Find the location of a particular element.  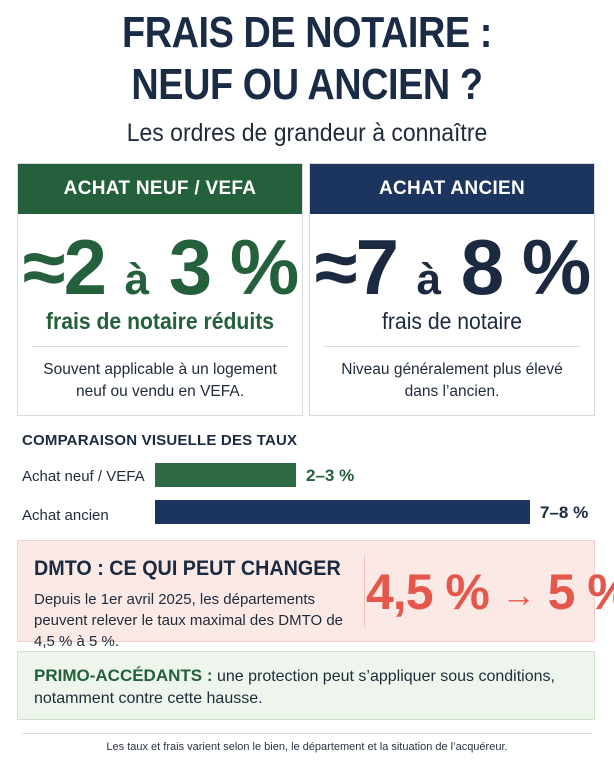

card-ancien-between: à is located at coordinates (429, 279).